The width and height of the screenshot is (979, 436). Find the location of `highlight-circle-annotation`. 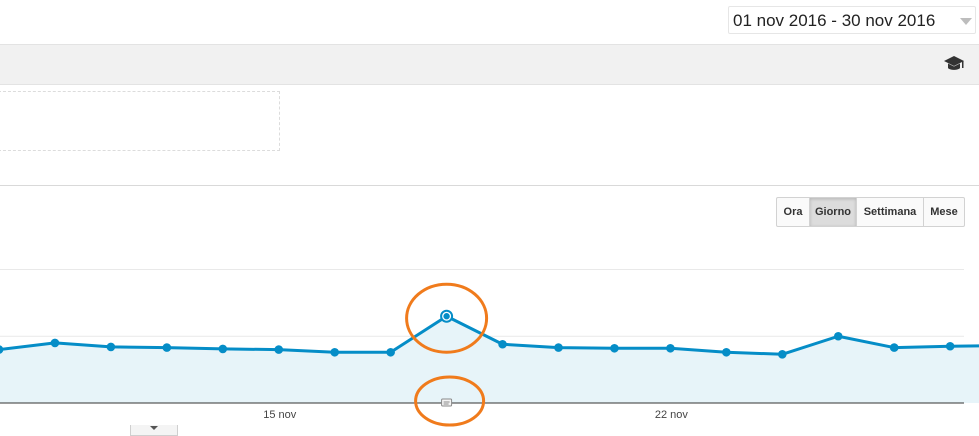

highlight-circle-annotation is located at coordinates (450, 401).